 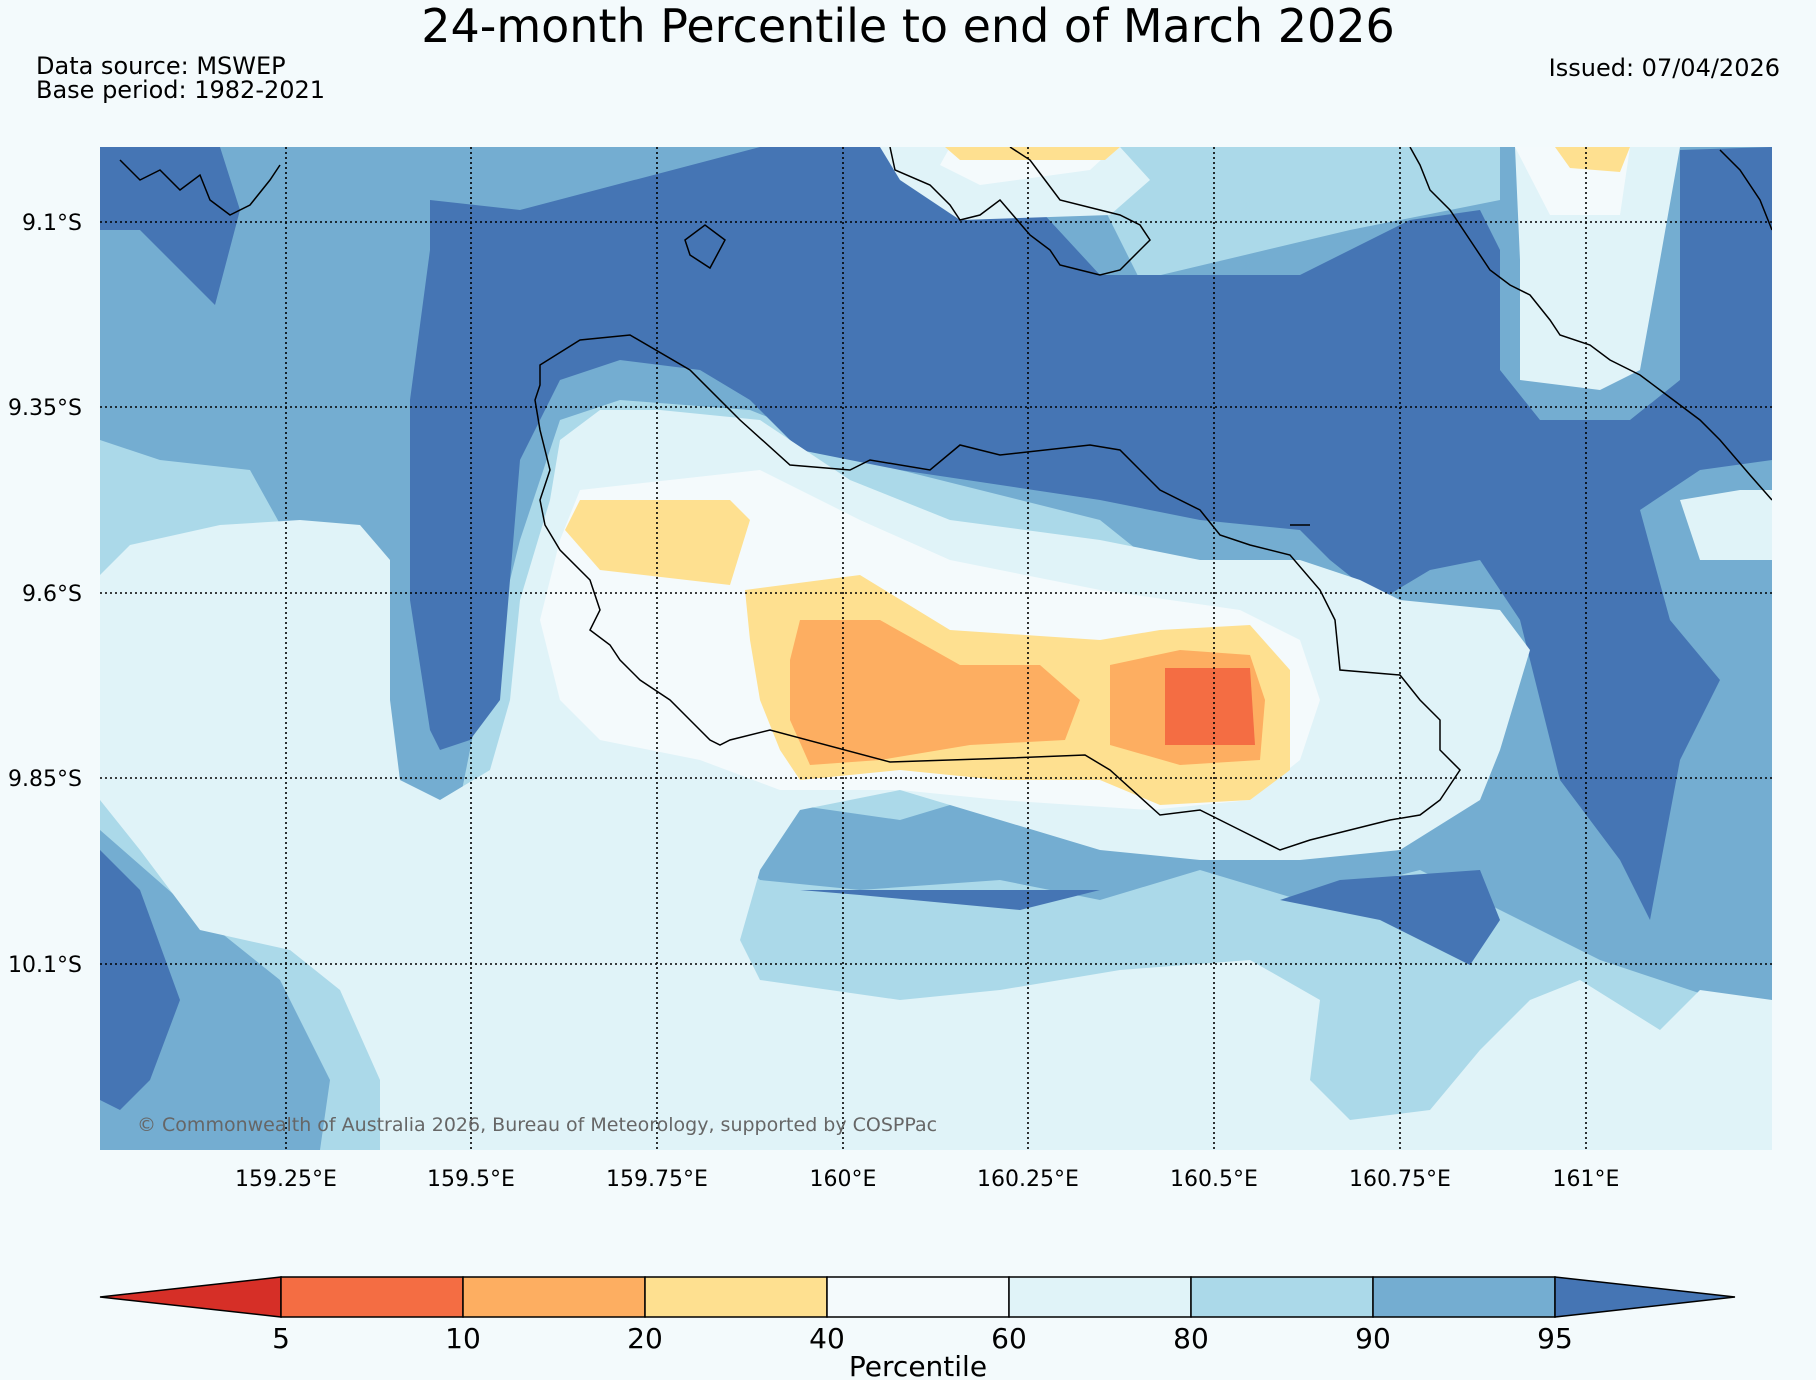 I want to click on colorbar-tick: 95, so click(x=1555, y=1338).